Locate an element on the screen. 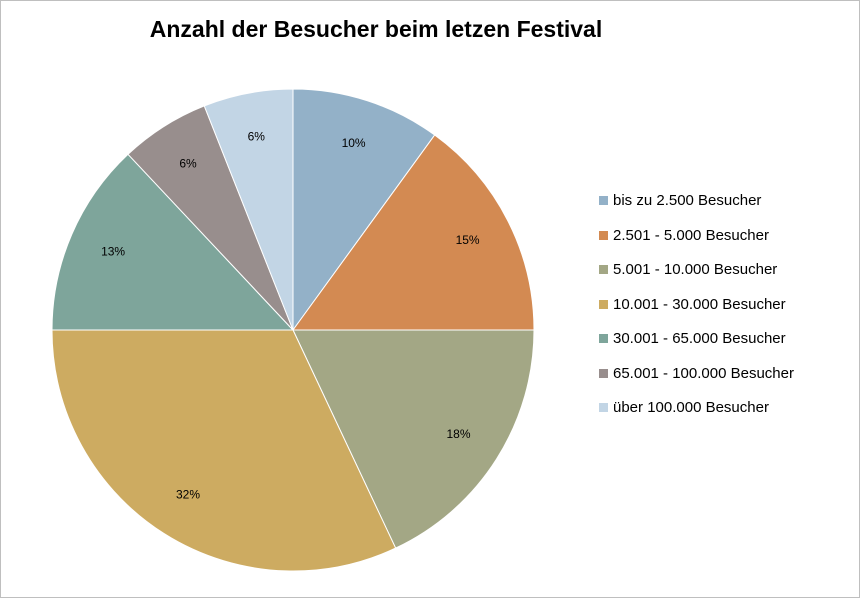  pie-slice-label-2: 15% is located at coordinates (468, 240).